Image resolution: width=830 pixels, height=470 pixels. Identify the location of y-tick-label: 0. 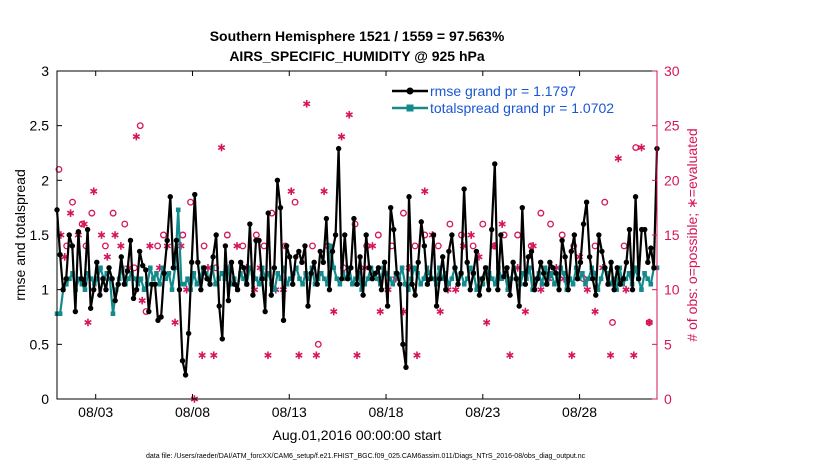
(45, 399).